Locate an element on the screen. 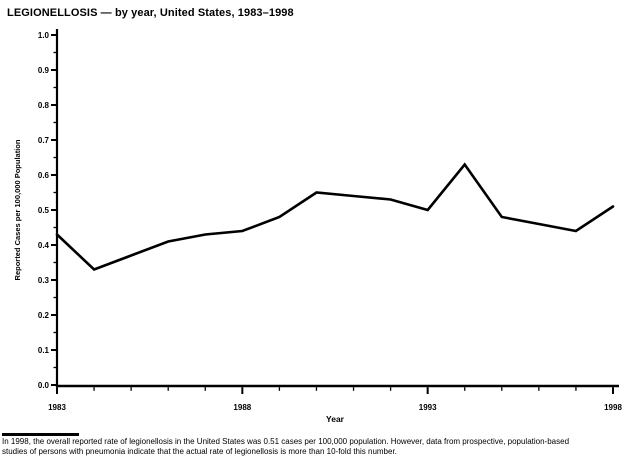 Image resolution: width=640 pixels, height=462 pixels. footnote-rule is located at coordinates (40, 434).